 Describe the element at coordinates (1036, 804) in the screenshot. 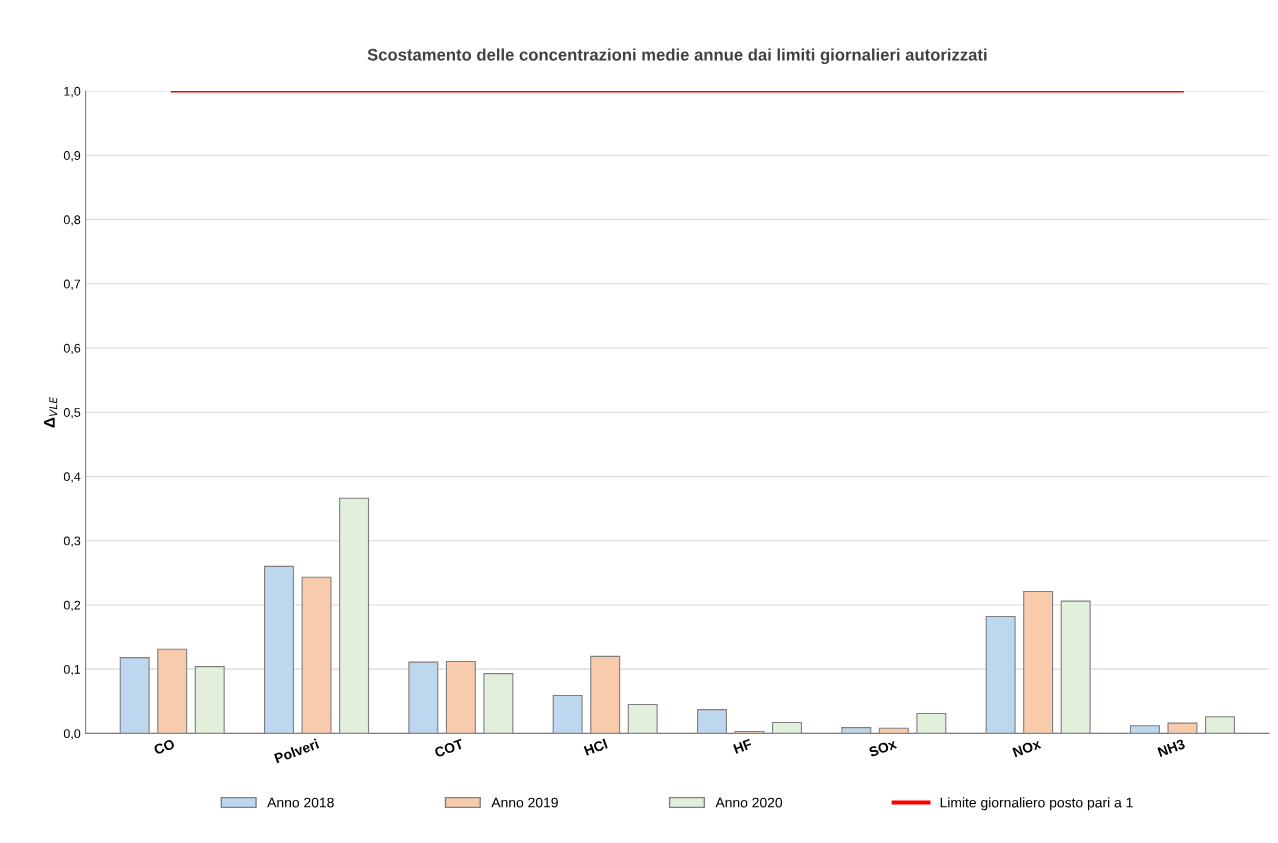

I see `legend-label: Limite giornaliero posto pari a 1` at that location.